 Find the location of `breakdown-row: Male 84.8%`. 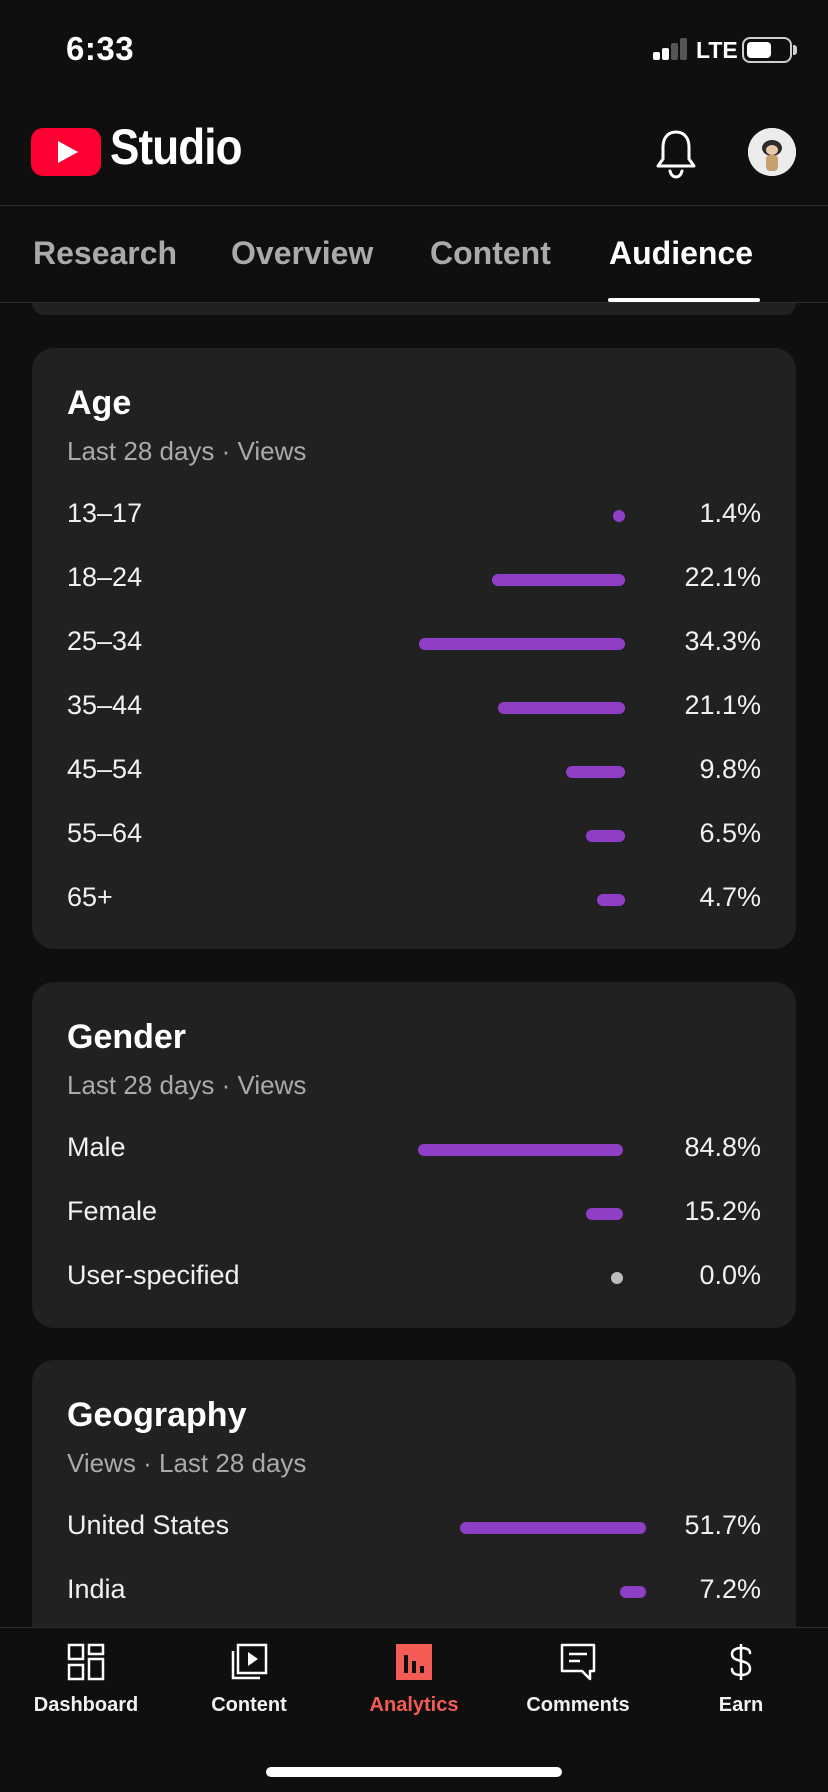

breakdown-row: Male 84.8% is located at coordinates (414, 1150).